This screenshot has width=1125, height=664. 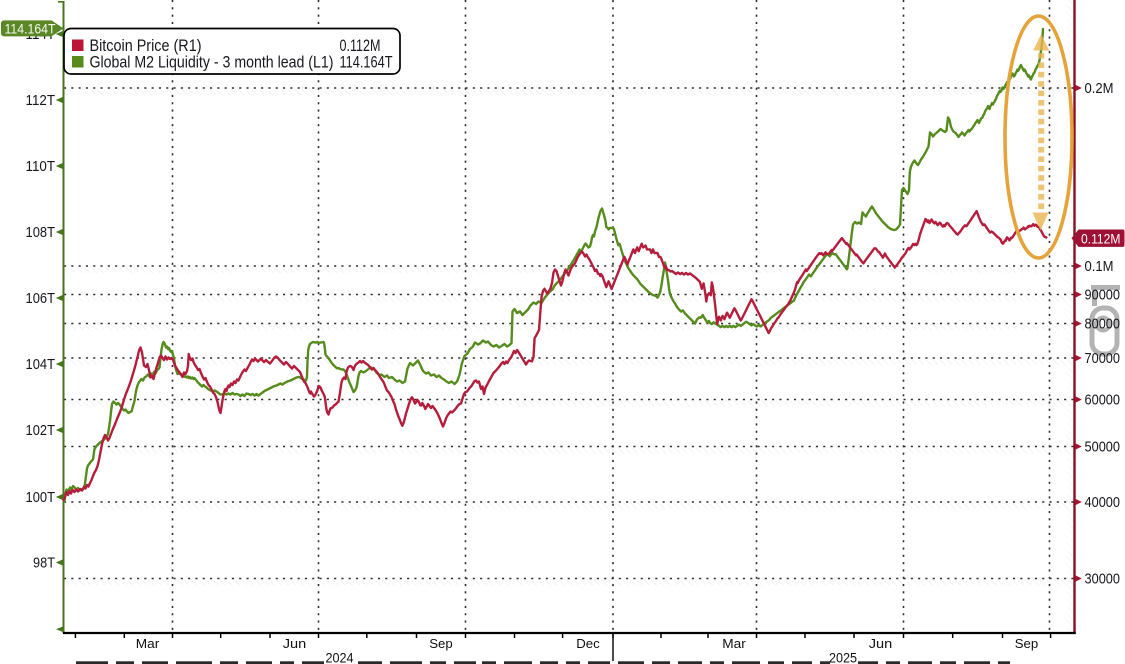 What do you see at coordinates (41, 100) in the screenshot?
I see `svg-text: 112T` at bounding box center [41, 100].